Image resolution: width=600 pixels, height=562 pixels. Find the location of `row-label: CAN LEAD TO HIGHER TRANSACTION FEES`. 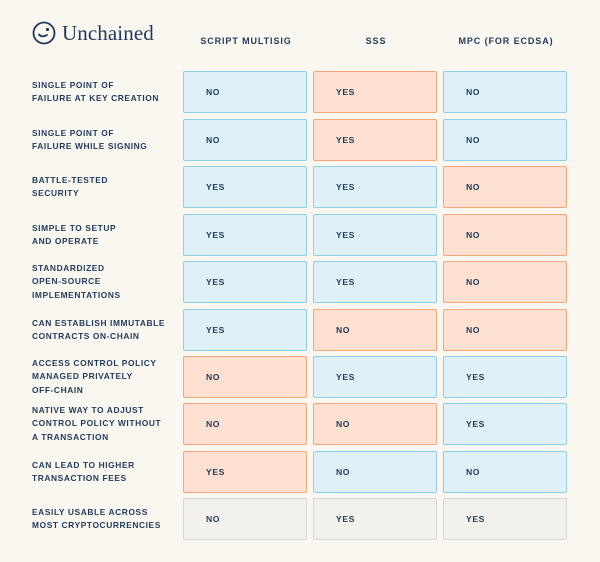

row-label: CAN LEAD TO HIGHER TRANSACTION FEES is located at coordinates (83, 471).